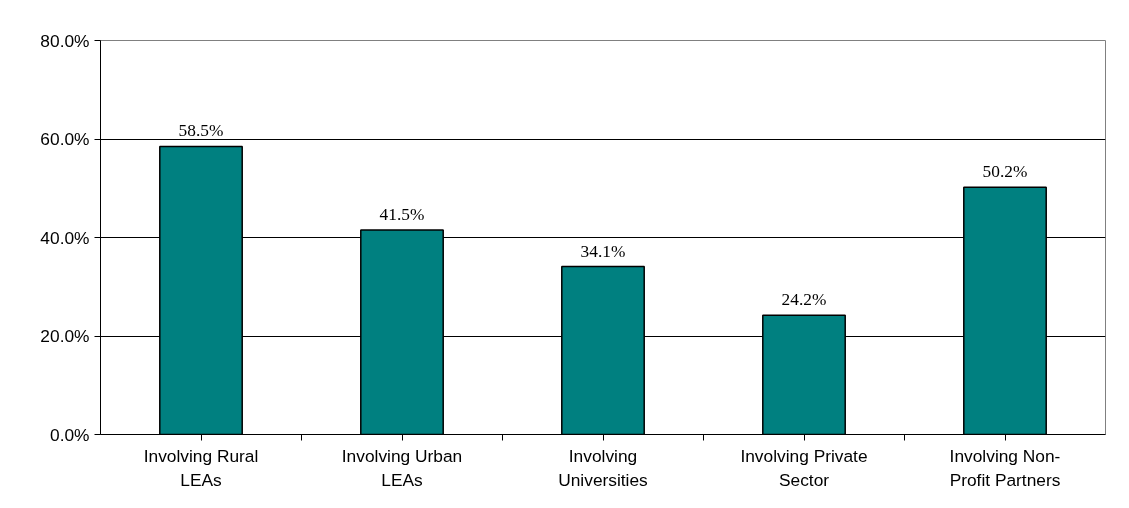 The width and height of the screenshot is (1129, 508). What do you see at coordinates (70, 434) in the screenshot?
I see `y-tick-label: 0.0%` at bounding box center [70, 434].